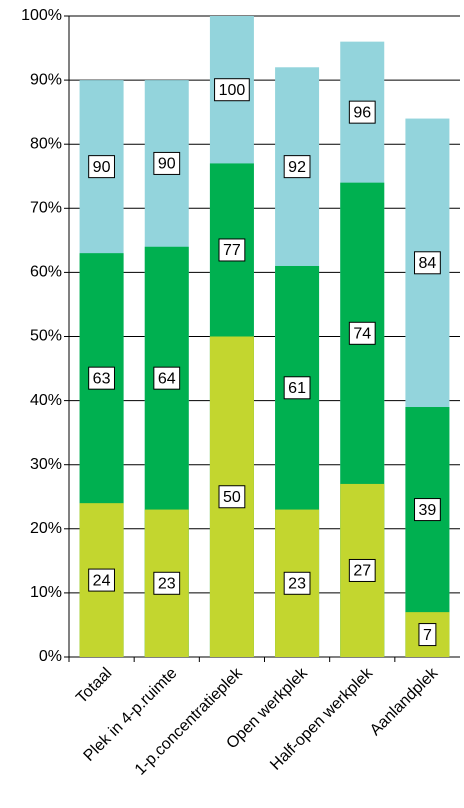  I want to click on value-label-text: 92, so click(297, 167).